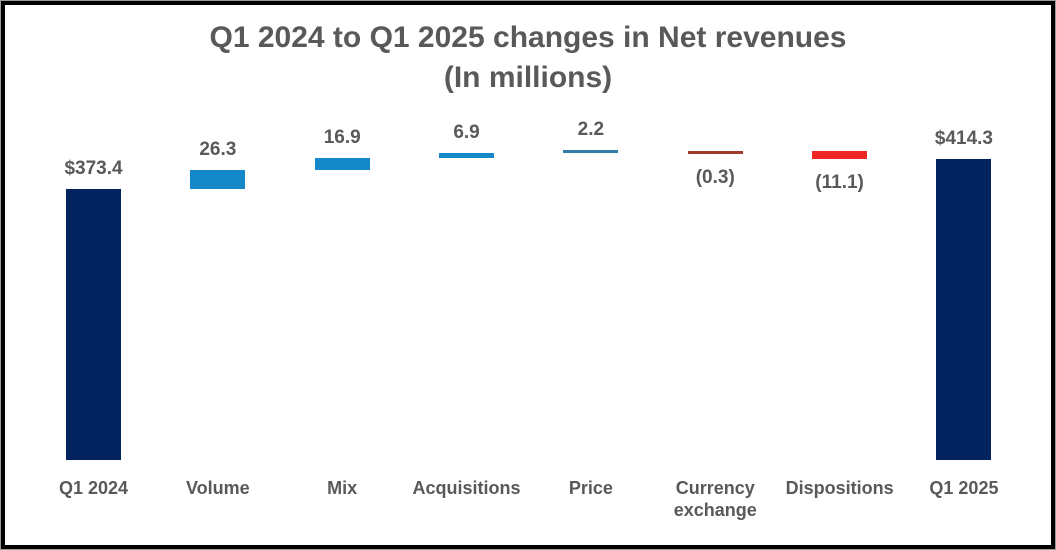 The image size is (1056, 550). I want to click on value-label-mix: 16.9, so click(342, 137).